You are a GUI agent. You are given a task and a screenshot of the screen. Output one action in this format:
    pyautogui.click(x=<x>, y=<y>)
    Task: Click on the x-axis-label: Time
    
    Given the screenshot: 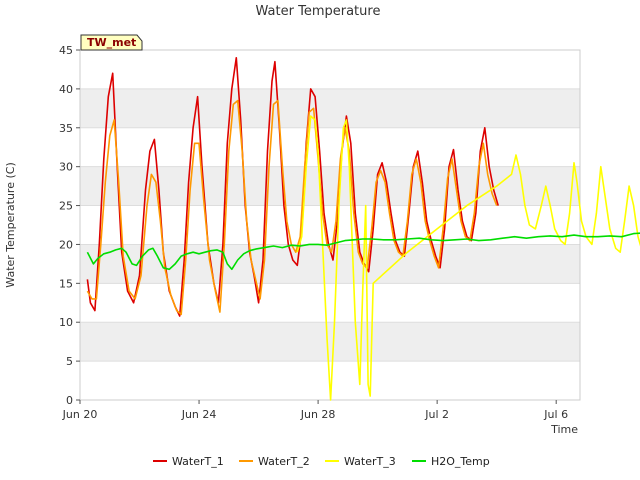 What is the action you would take?
    pyautogui.click(x=564, y=429)
    